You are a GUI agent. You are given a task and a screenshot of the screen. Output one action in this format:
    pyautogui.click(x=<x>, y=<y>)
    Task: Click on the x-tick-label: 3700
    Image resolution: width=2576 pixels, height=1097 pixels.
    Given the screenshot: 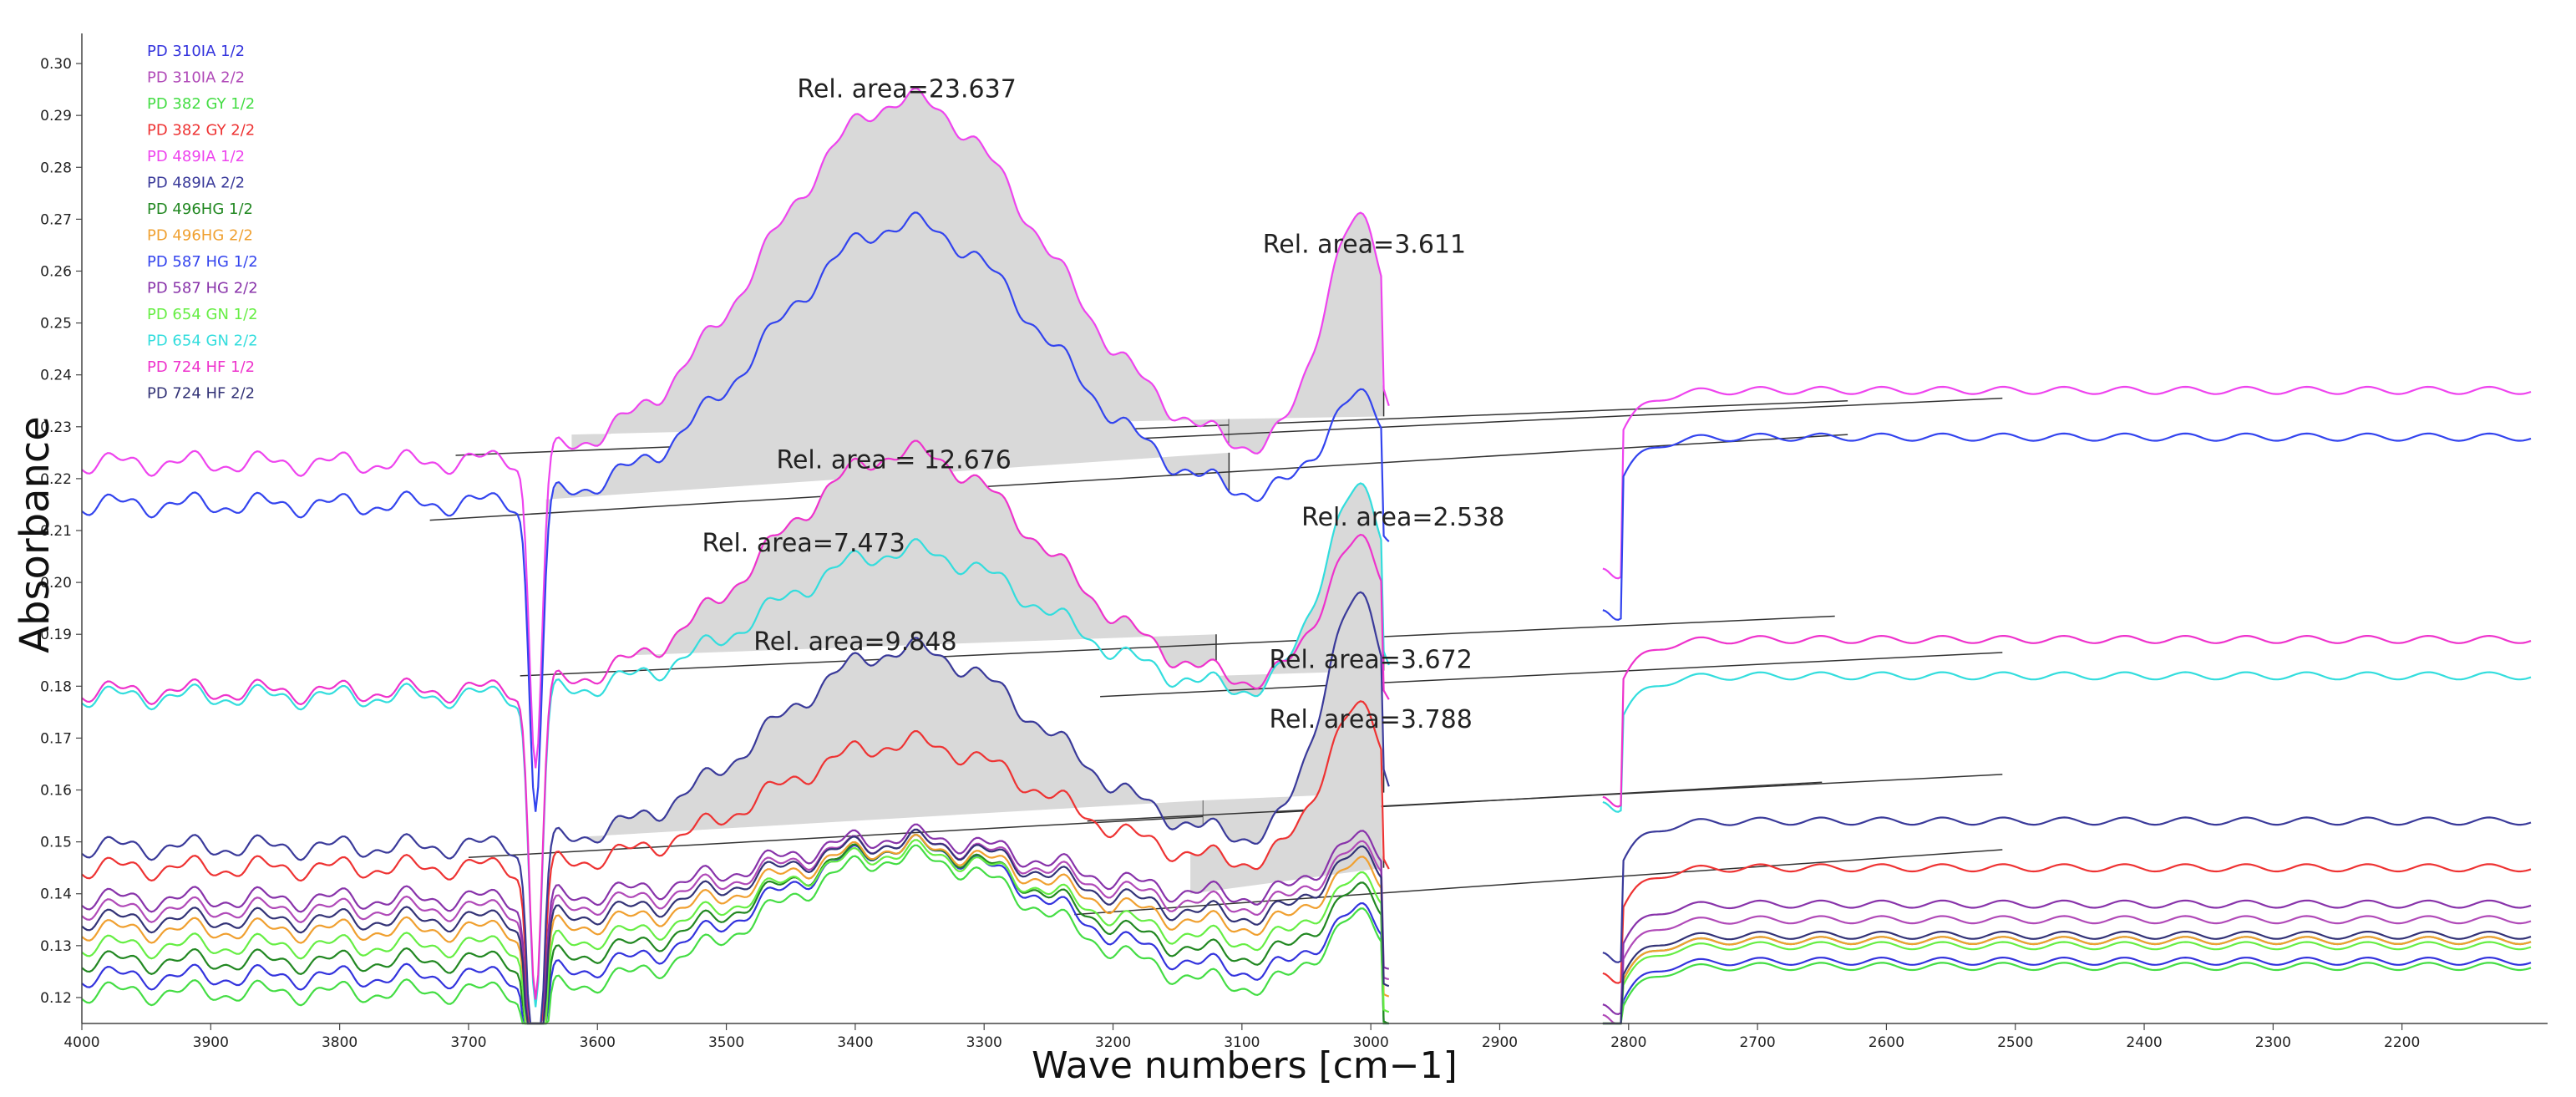 What is the action you would take?
    pyautogui.click(x=468, y=1042)
    